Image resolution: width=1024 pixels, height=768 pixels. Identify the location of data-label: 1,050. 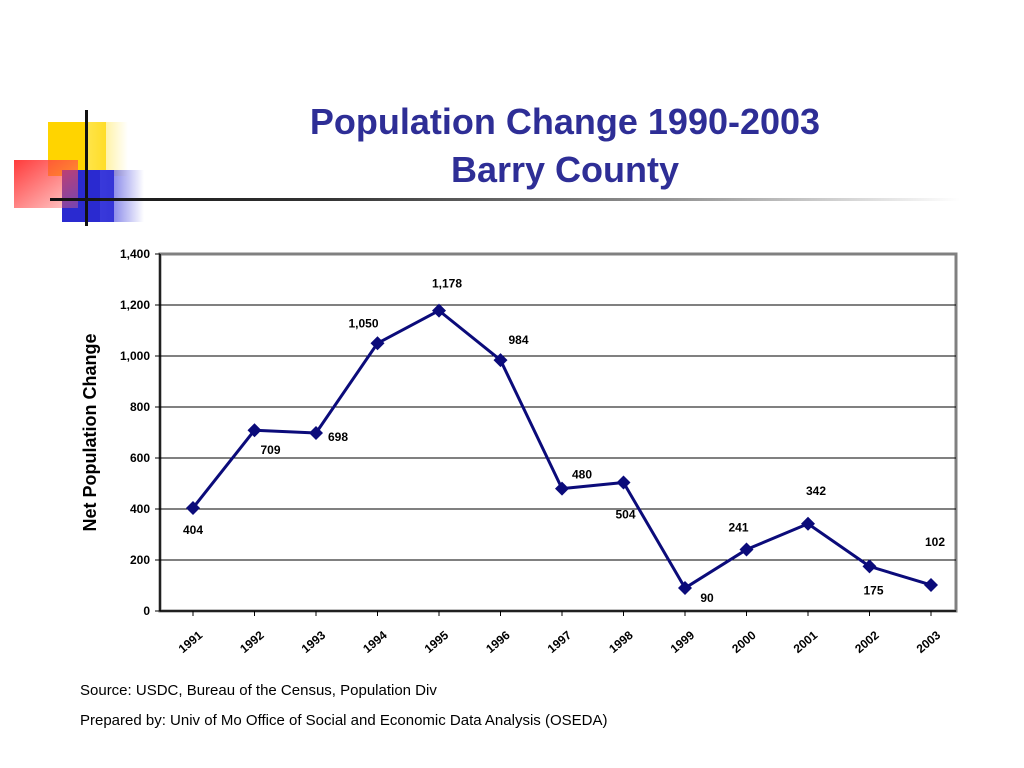
(363, 323).